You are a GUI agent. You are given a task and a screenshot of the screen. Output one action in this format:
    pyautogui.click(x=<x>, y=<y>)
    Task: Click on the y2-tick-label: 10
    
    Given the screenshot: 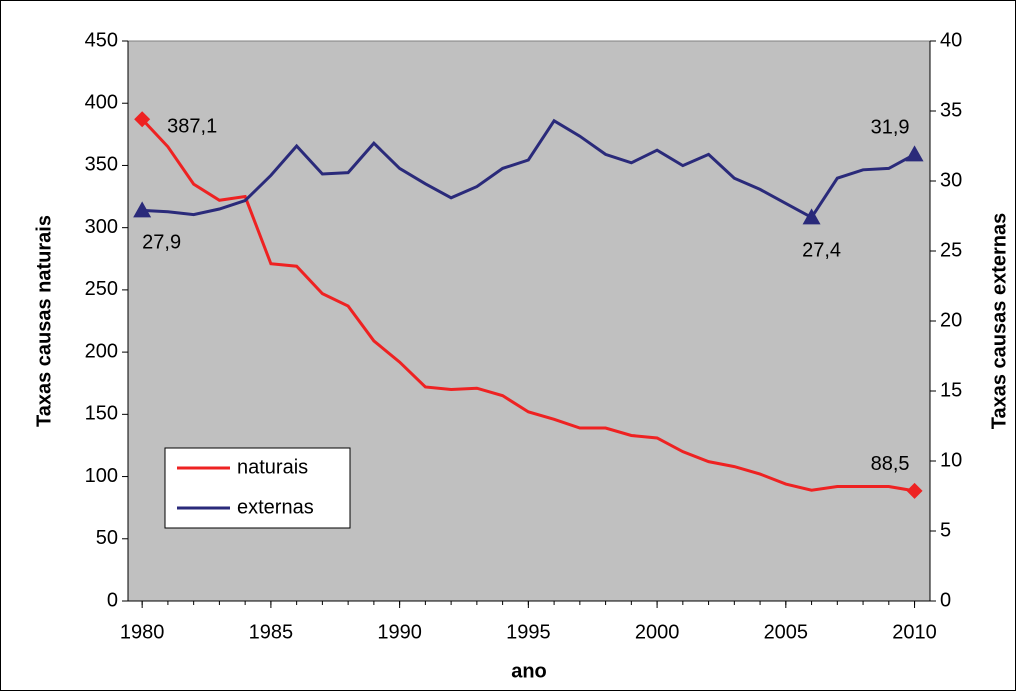 What is the action you would take?
    pyautogui.click(x=951, y=460)
    